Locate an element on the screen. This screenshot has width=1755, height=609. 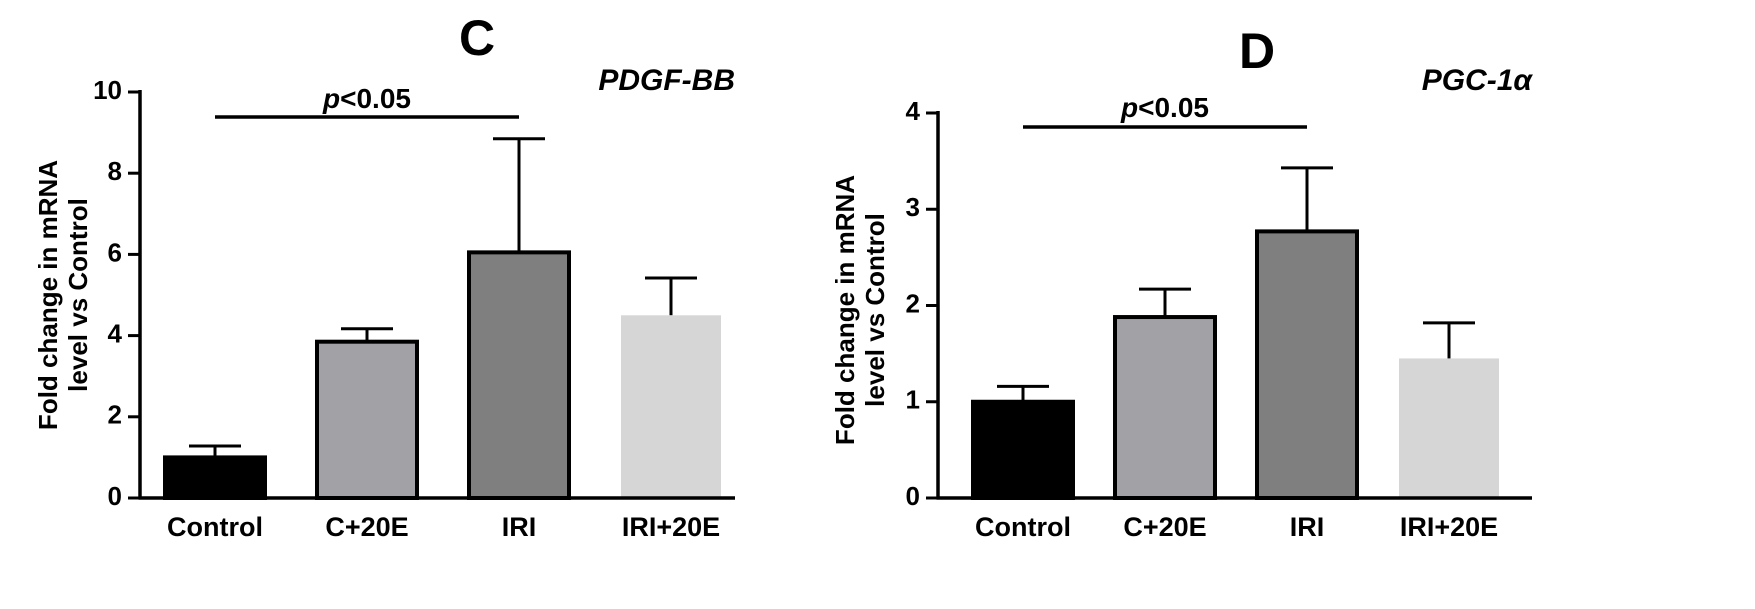
panel-letter: D is located at coordinates (1257, 51).